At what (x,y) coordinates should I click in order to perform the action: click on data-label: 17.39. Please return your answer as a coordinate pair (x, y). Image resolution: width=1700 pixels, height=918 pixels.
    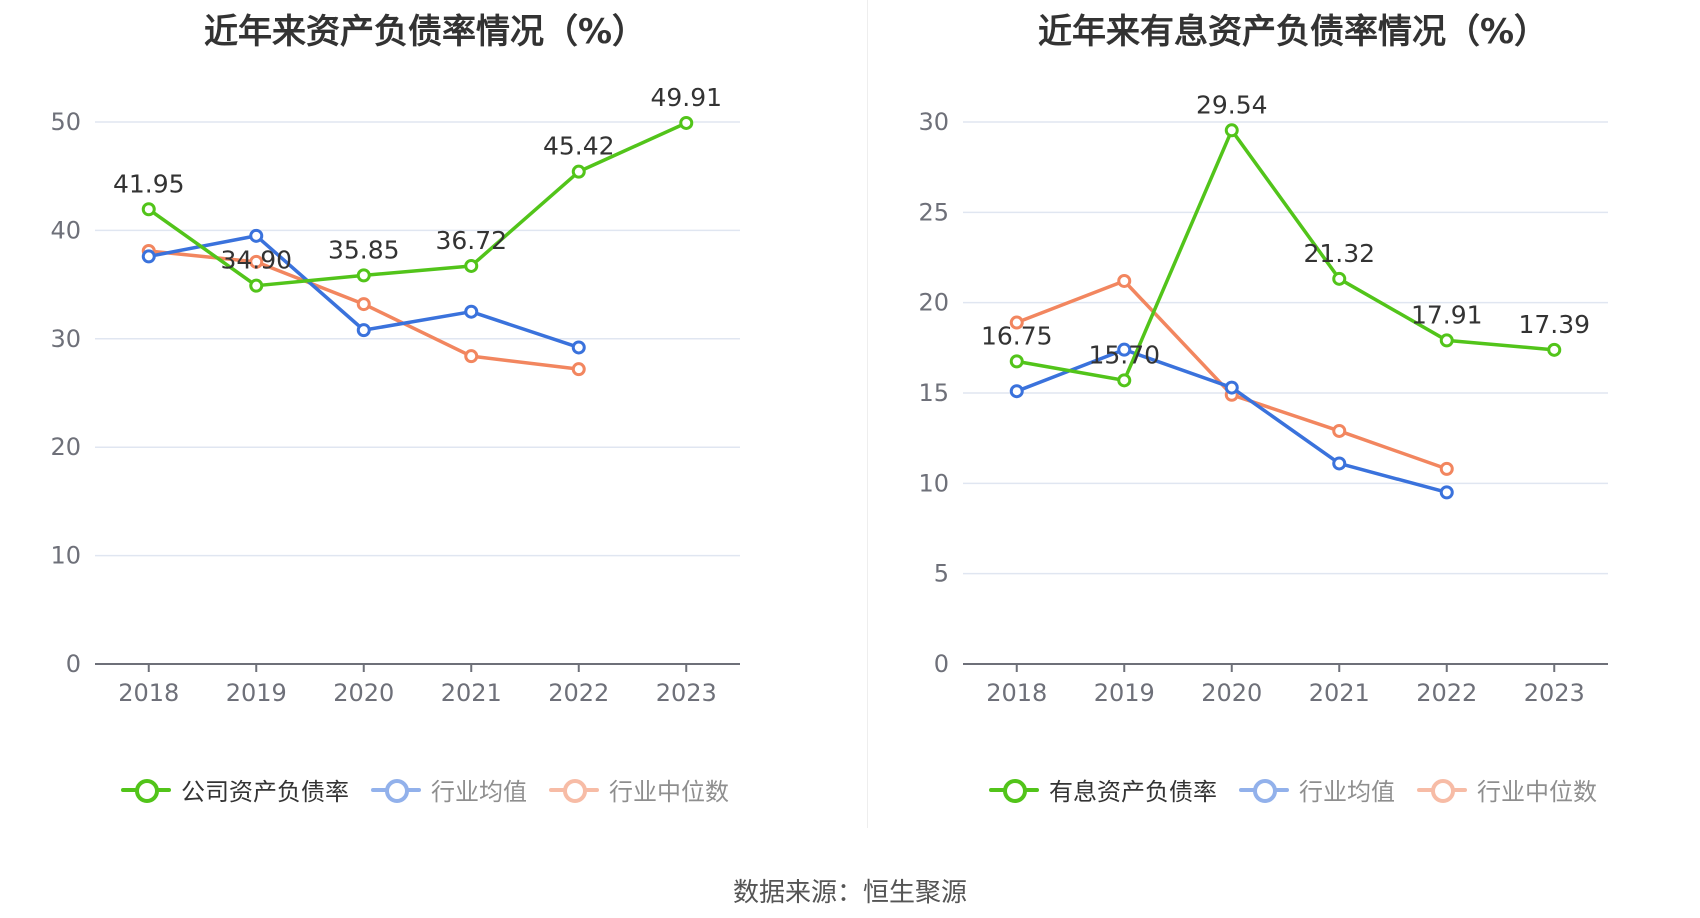
    Looking at the image, I should click on (1554, 324).